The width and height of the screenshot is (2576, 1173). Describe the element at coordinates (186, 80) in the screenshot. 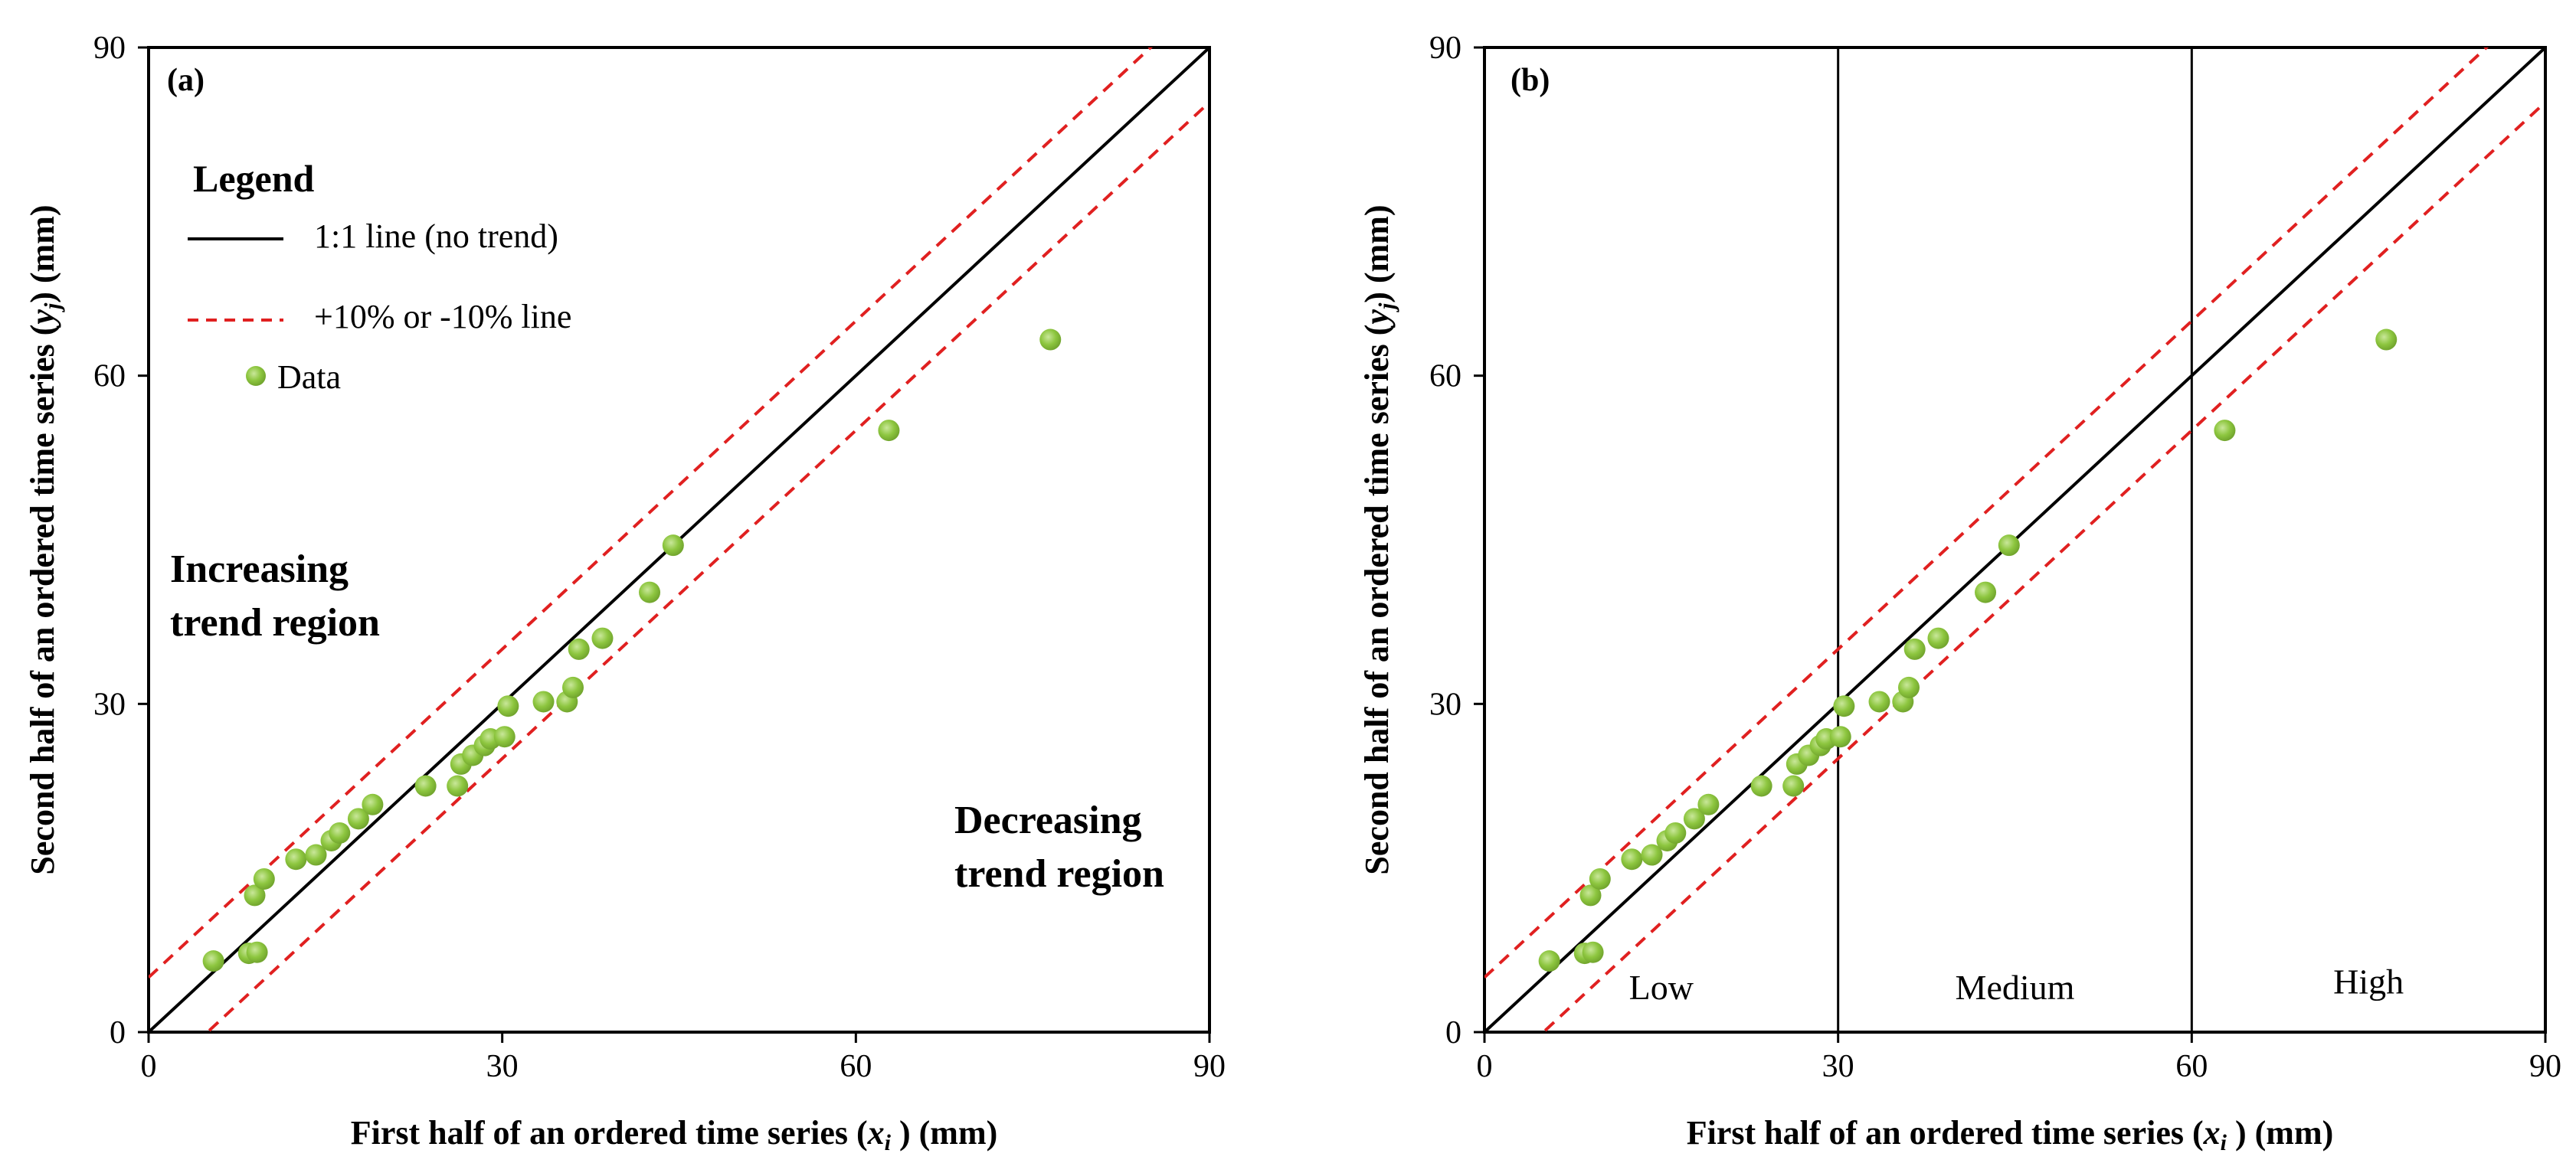

I see `panel-label: (a)` at that location.